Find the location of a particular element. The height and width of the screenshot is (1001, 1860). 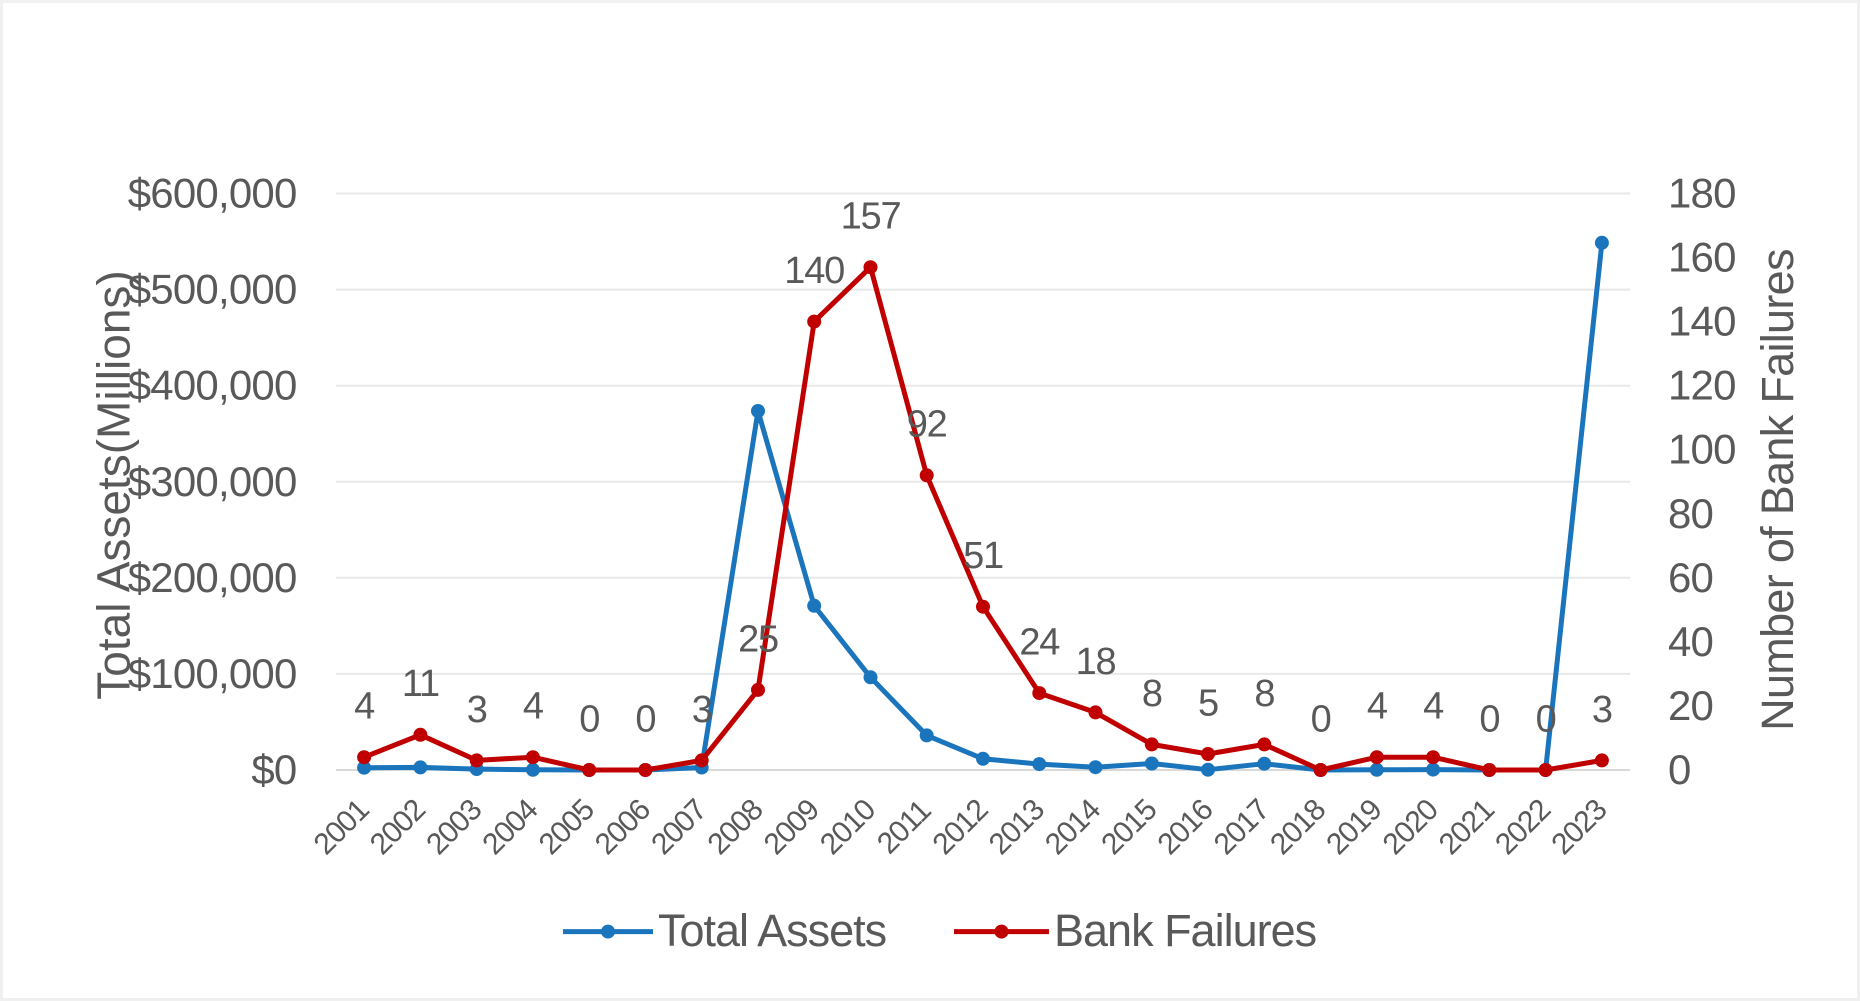

svg-text: 51 is located at coordinates (983, 556).